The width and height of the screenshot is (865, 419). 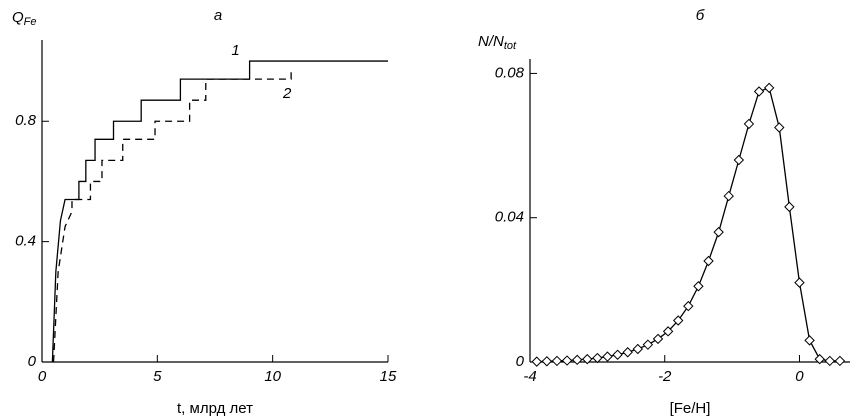 What do you see at coordinates (510, 46) in the screenshot?
I see `y-label-sub: tot` at bounding box center [510, 46].